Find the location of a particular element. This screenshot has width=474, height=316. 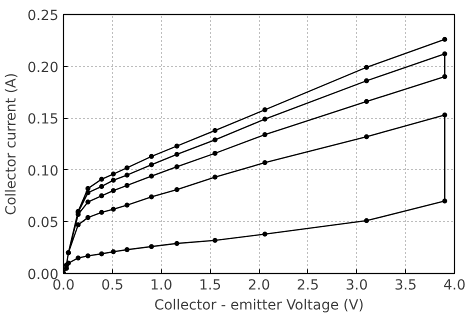

y-tick-label: 0.20 is located at coordinates (42, 68).